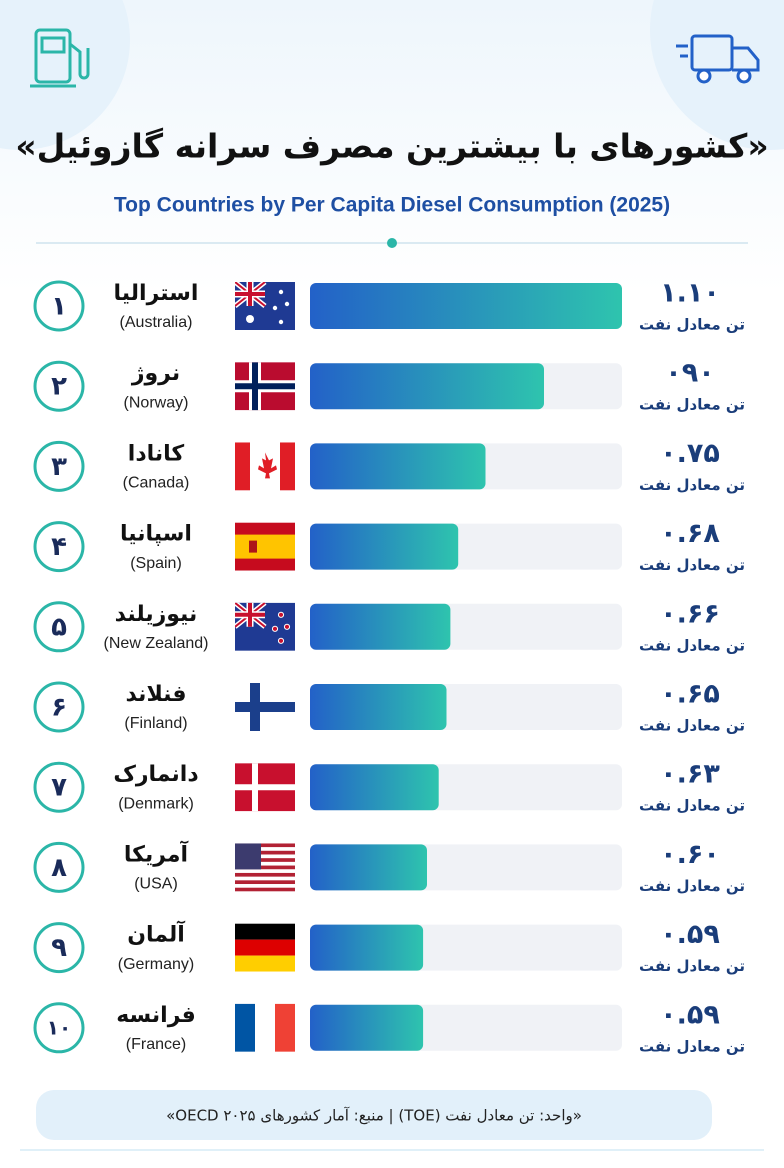  I want to click on english-label: (Norway), so click(156, 402).